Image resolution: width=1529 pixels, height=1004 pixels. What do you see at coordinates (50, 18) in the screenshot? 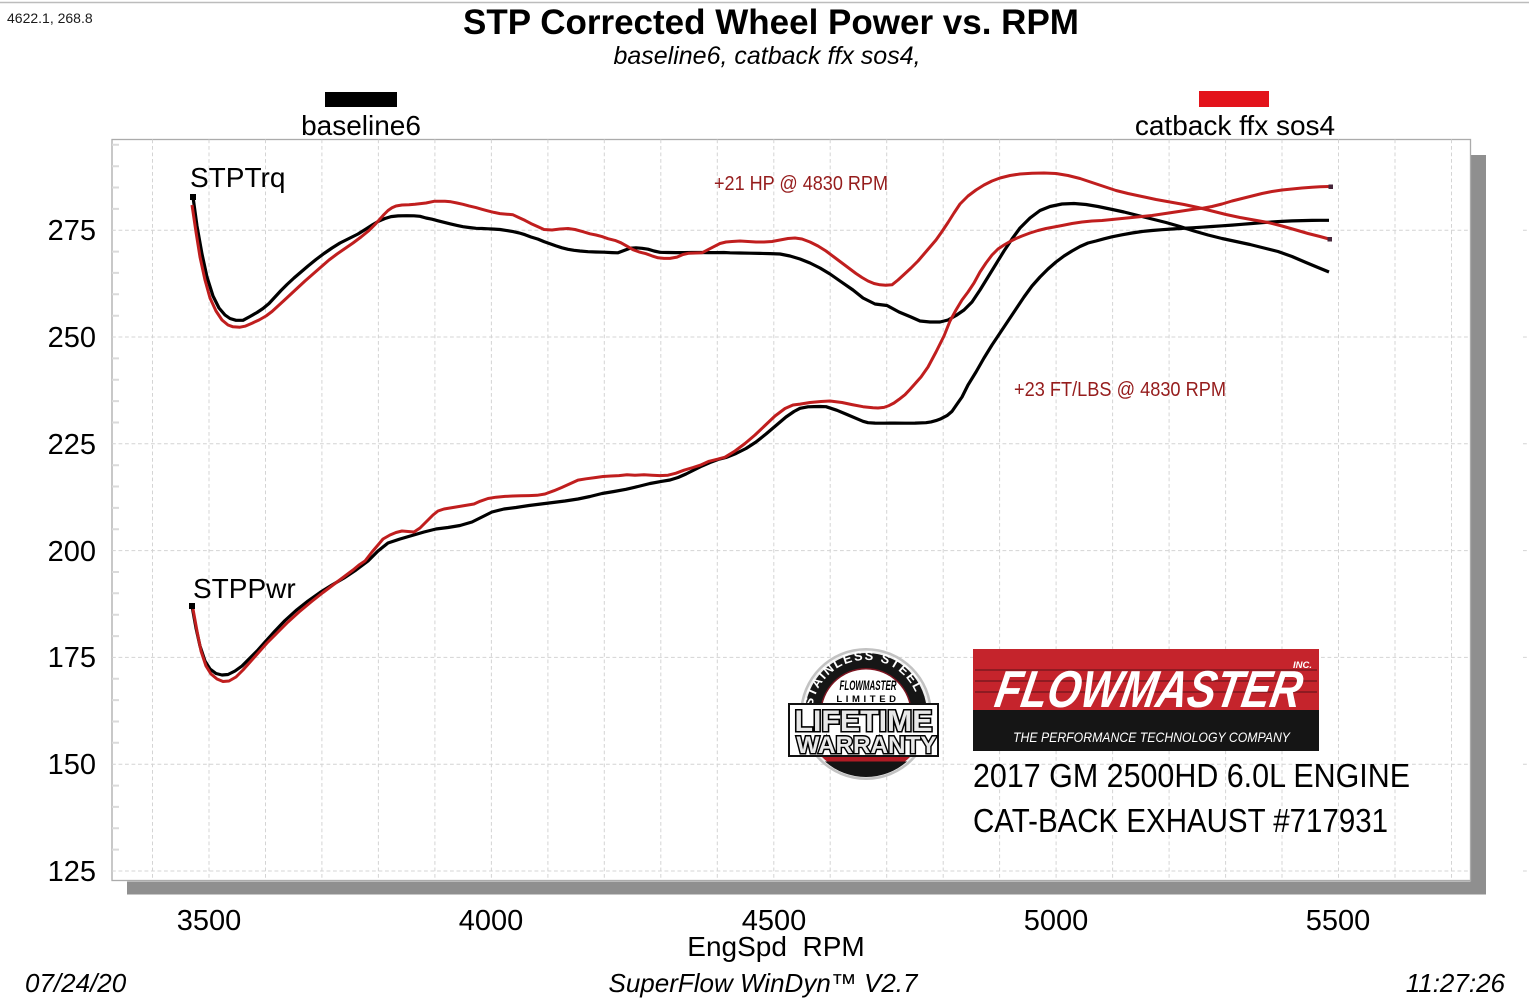
I see `svg-text: 4622.1, 268.8` at bounding box center [50, 18].